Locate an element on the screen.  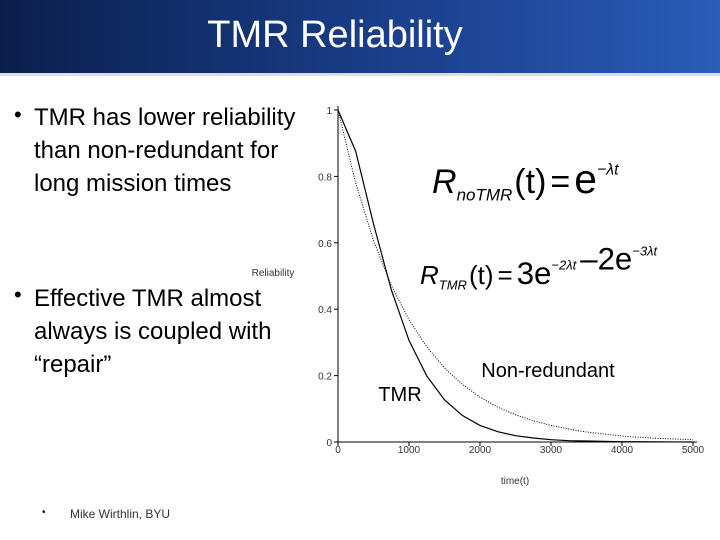
x-axis-label: time(t) is located at coordinates (515, 481).